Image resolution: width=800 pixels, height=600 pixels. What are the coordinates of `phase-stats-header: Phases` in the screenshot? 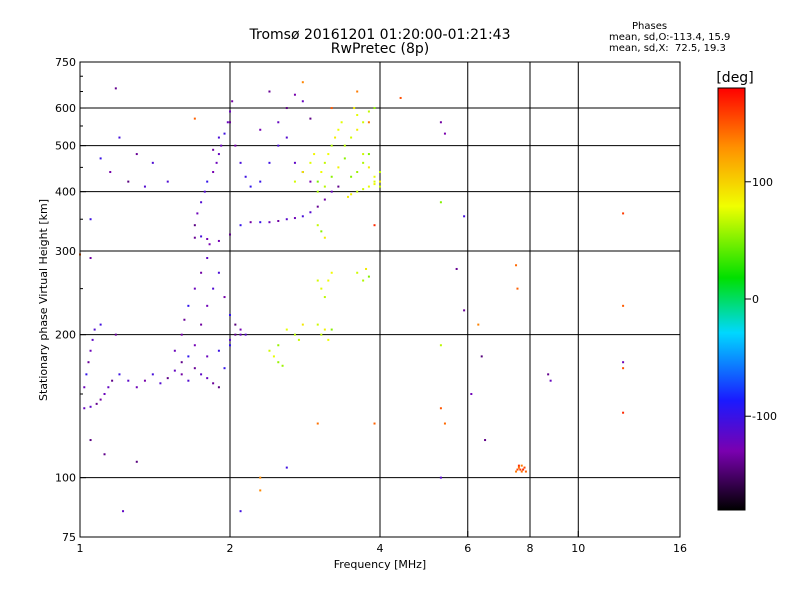 It's located at (650, 26).